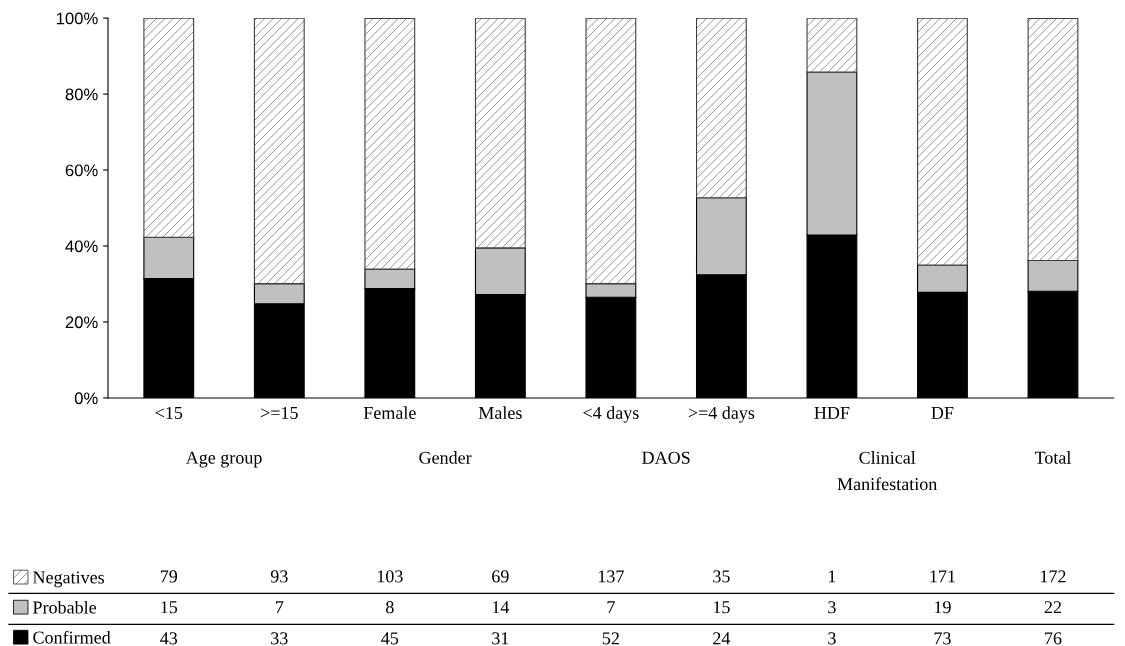 This screenshot has height=646, width=1125. What do you see at coordinates (887, 471) in the screenshot?
I see `text: Clinical Manifestation` at bounding box center [887, 471].